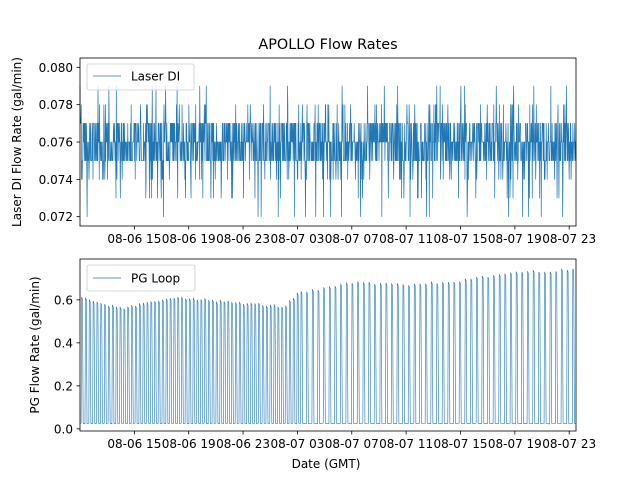 Image resolution: width=640 pixels, height=480 pixels. I want to click on legend-box-top, so click(140, 77).